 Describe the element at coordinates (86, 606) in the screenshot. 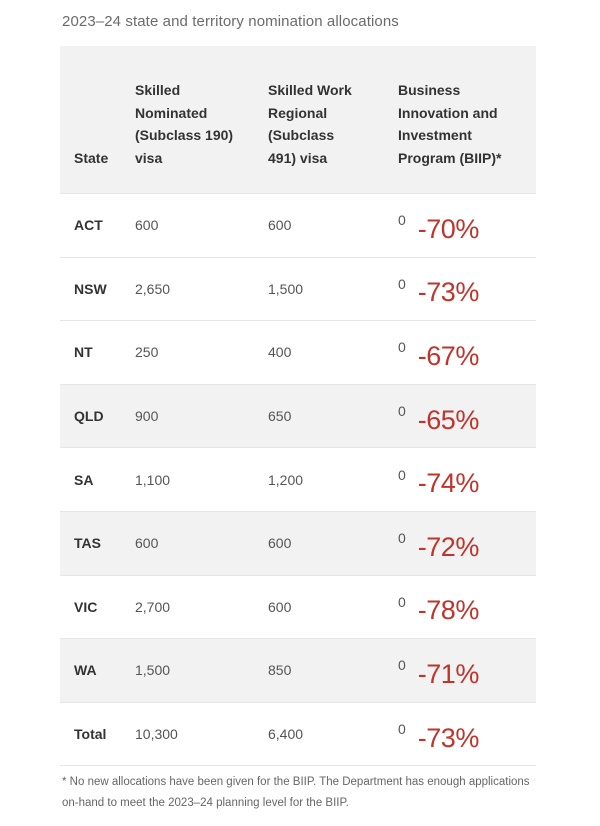

I see `cell-state: VIC` at that location.